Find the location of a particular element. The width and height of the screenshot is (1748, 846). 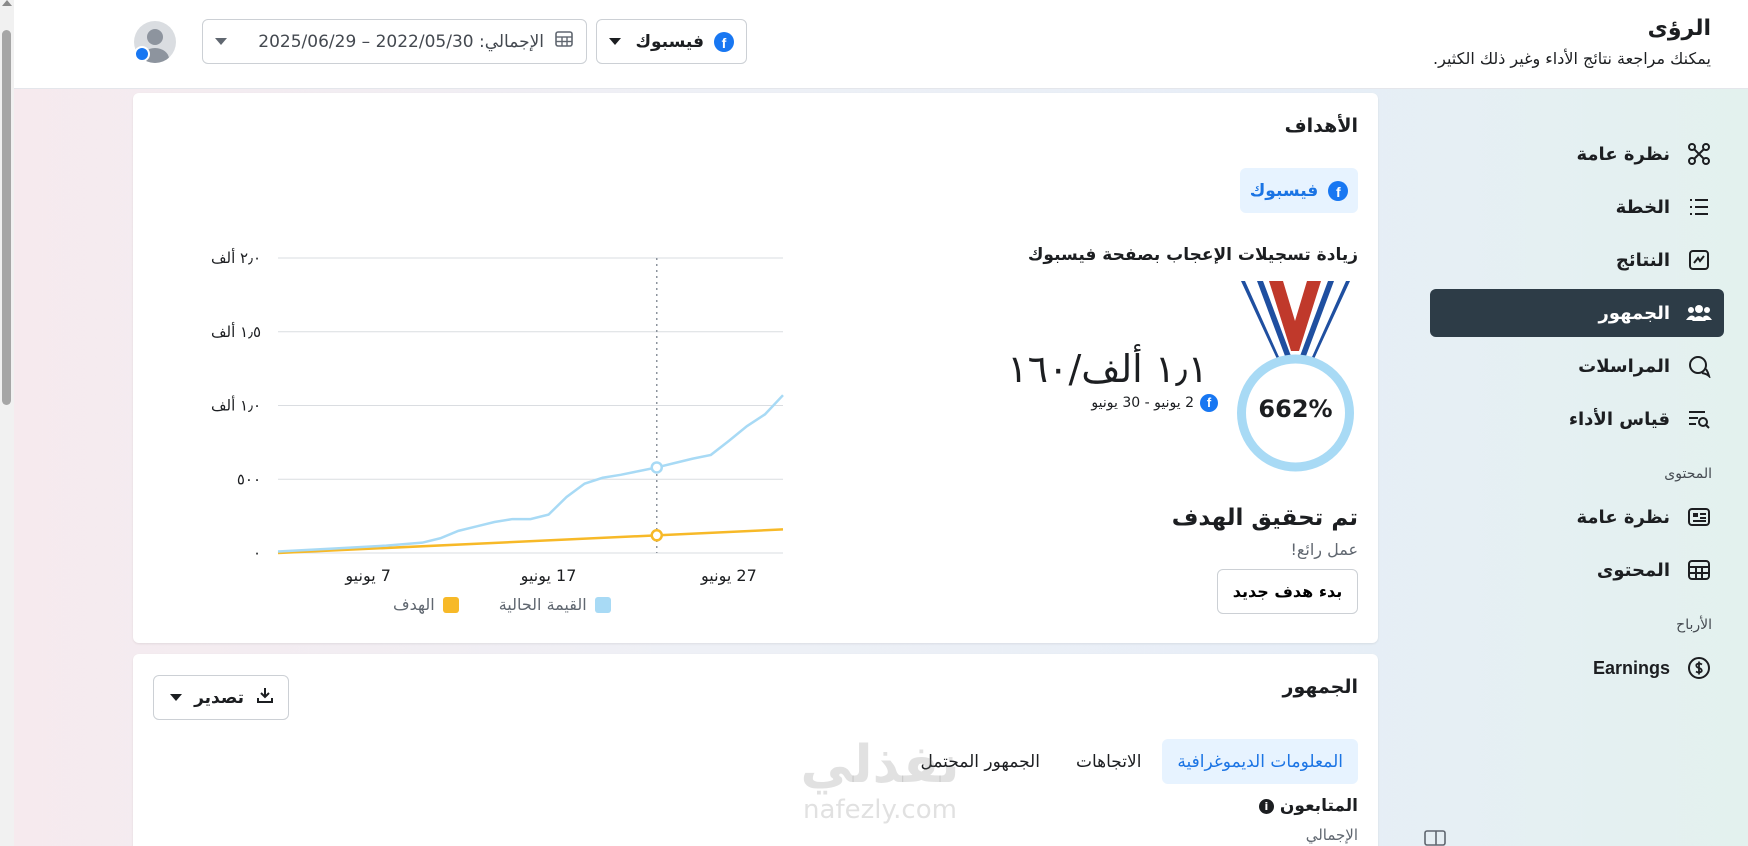

sidebar-item-audience: الجمهور is located at coordinates (1577, 313).